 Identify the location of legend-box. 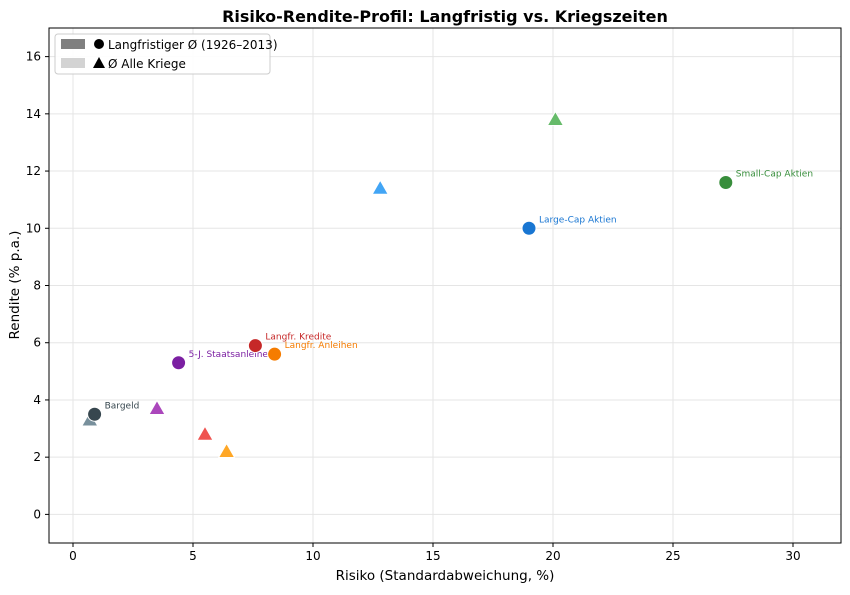
(162, 54).